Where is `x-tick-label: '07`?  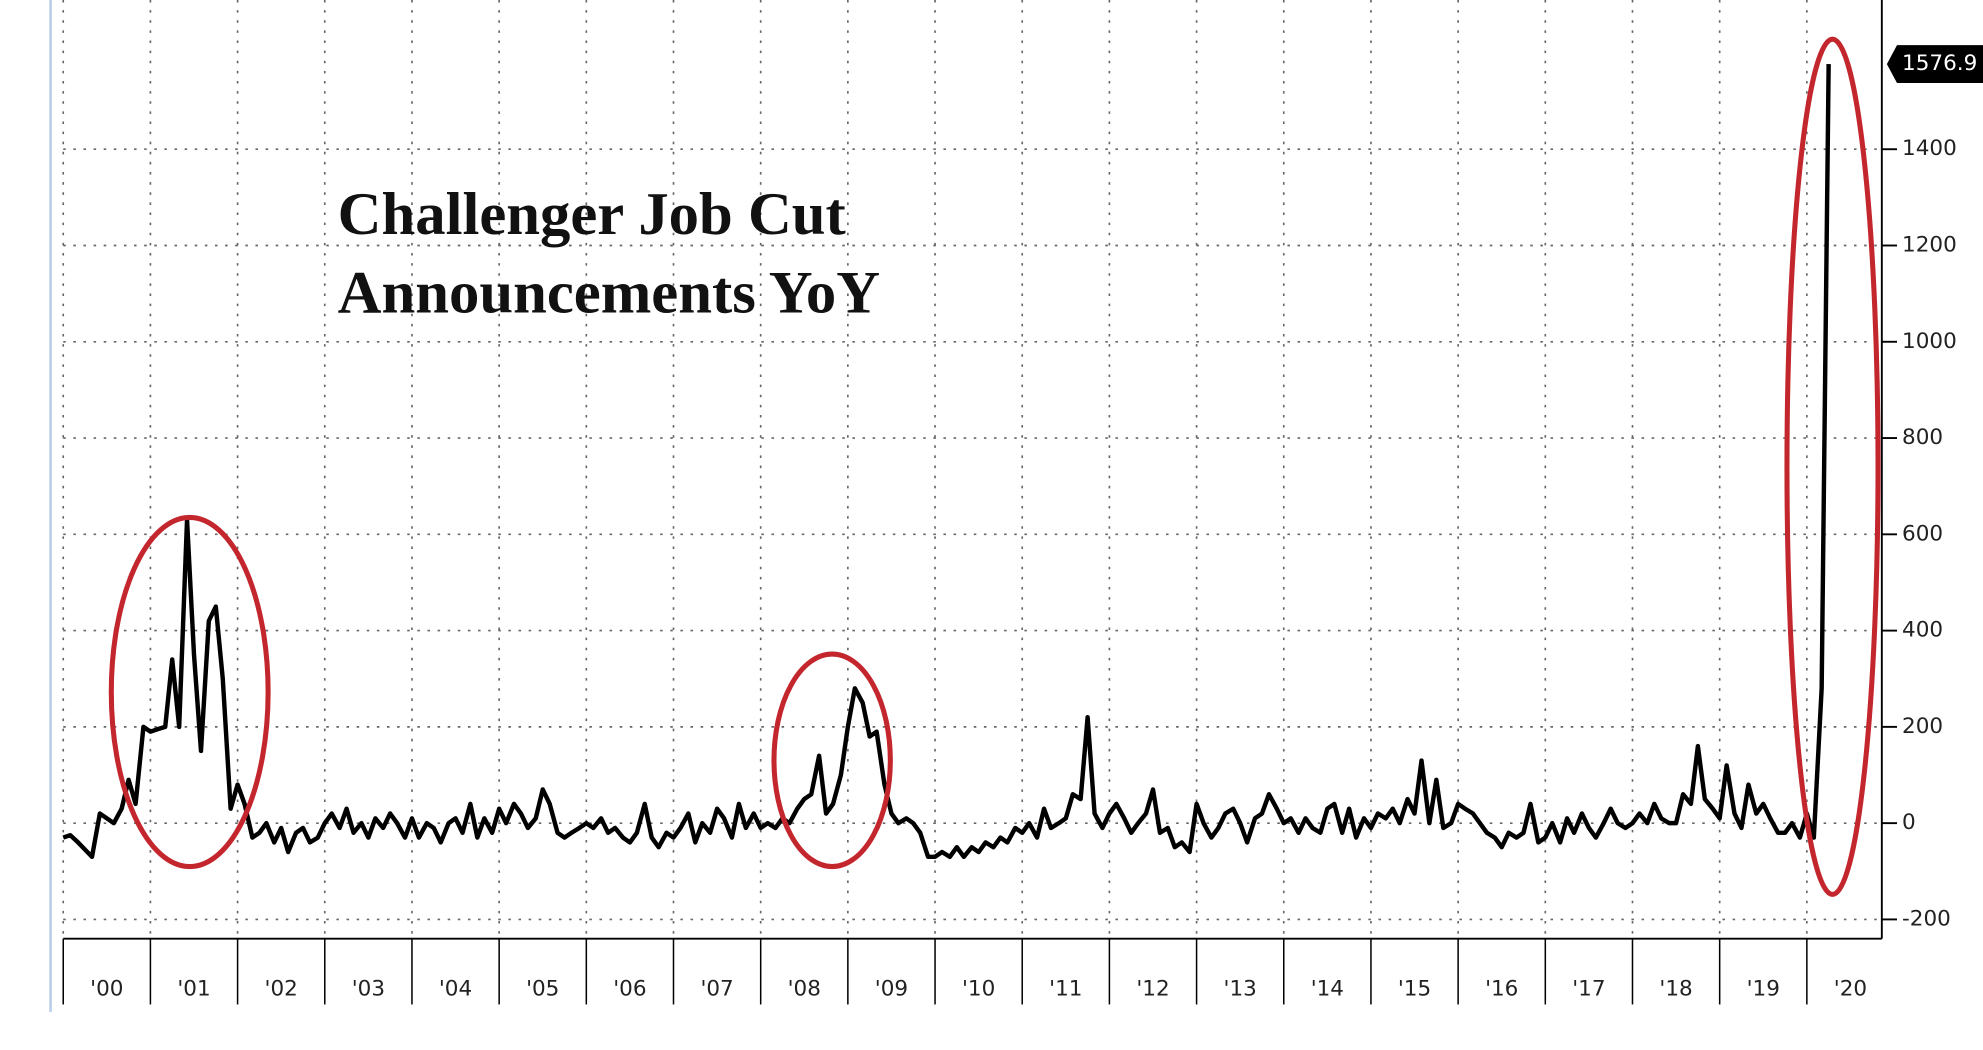
x-tick-label: '07 is located at coordinates (716, 988).